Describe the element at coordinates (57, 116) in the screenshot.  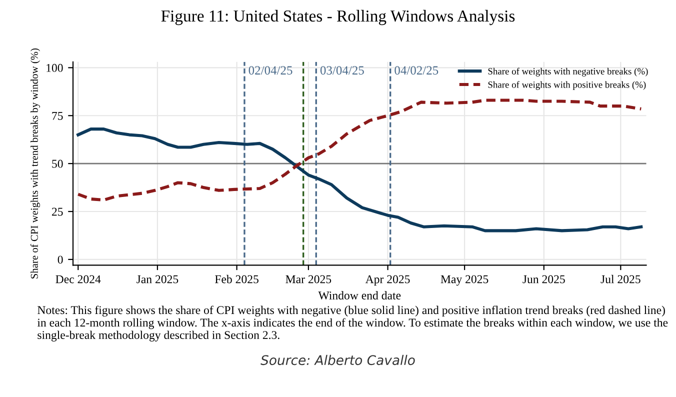
I see `y-tick-label: 75` at that location.